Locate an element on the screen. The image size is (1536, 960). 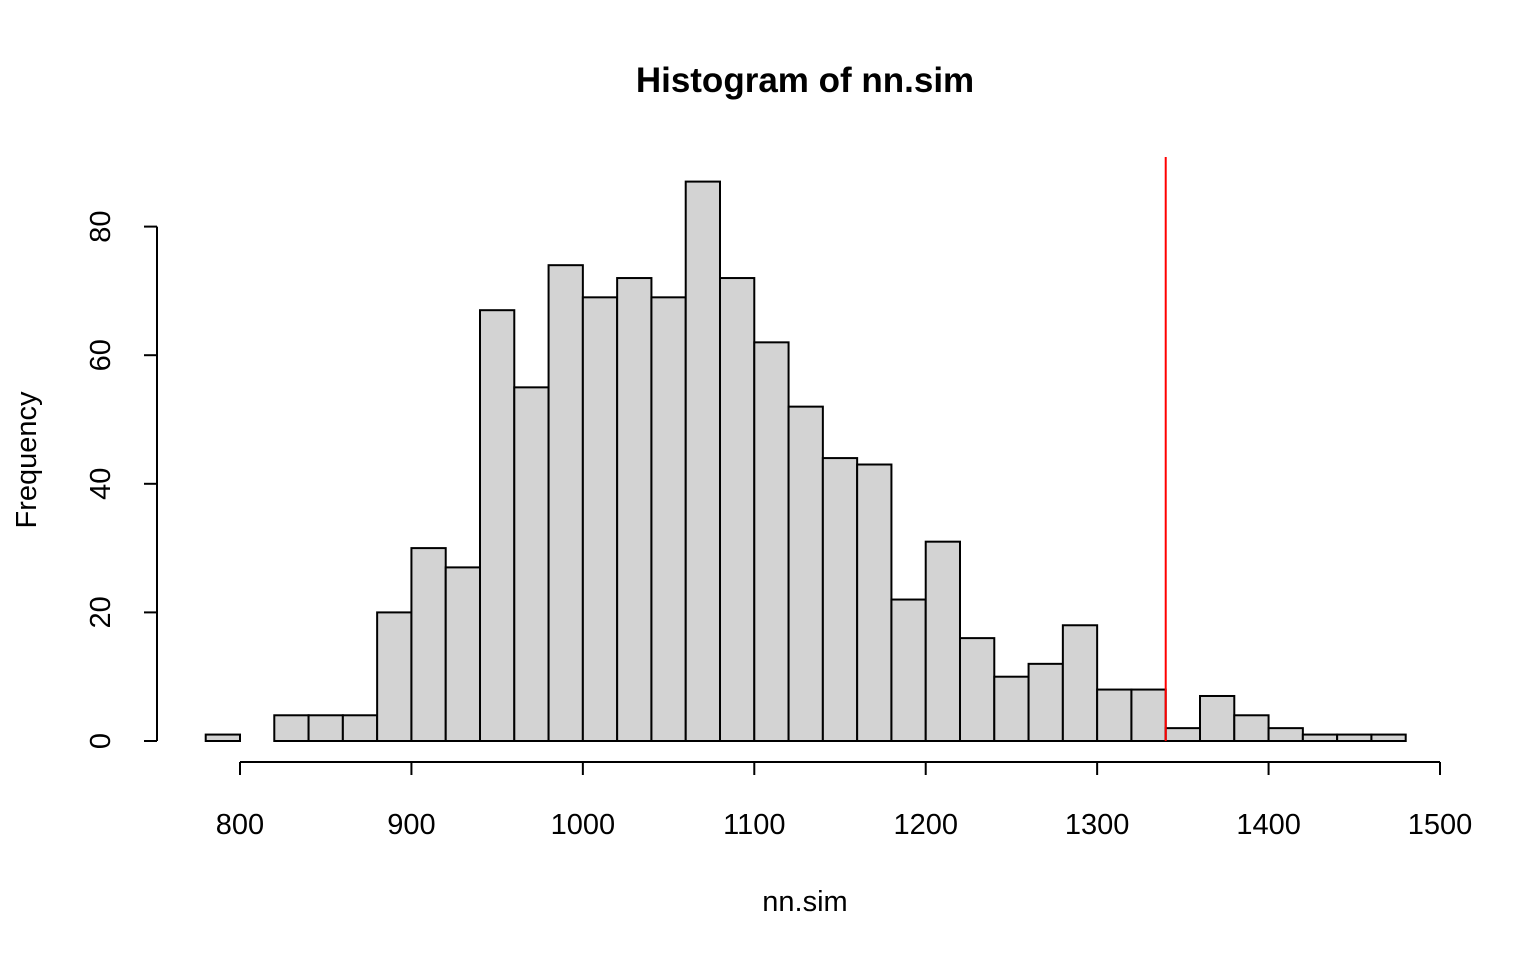
x-tick-label: 900 is located at coordinates (411, 825).